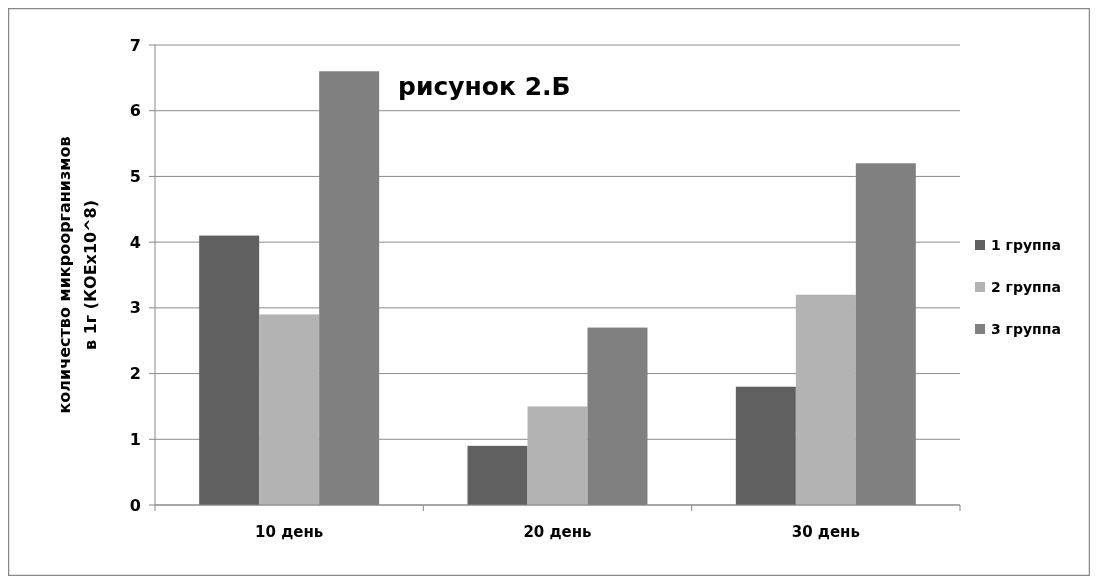 The height and width of the screenshot is (584, 1098). Describe the element at coordinates (135, 242) in the screenshot. I see `y-tick-label: 4` at that location.